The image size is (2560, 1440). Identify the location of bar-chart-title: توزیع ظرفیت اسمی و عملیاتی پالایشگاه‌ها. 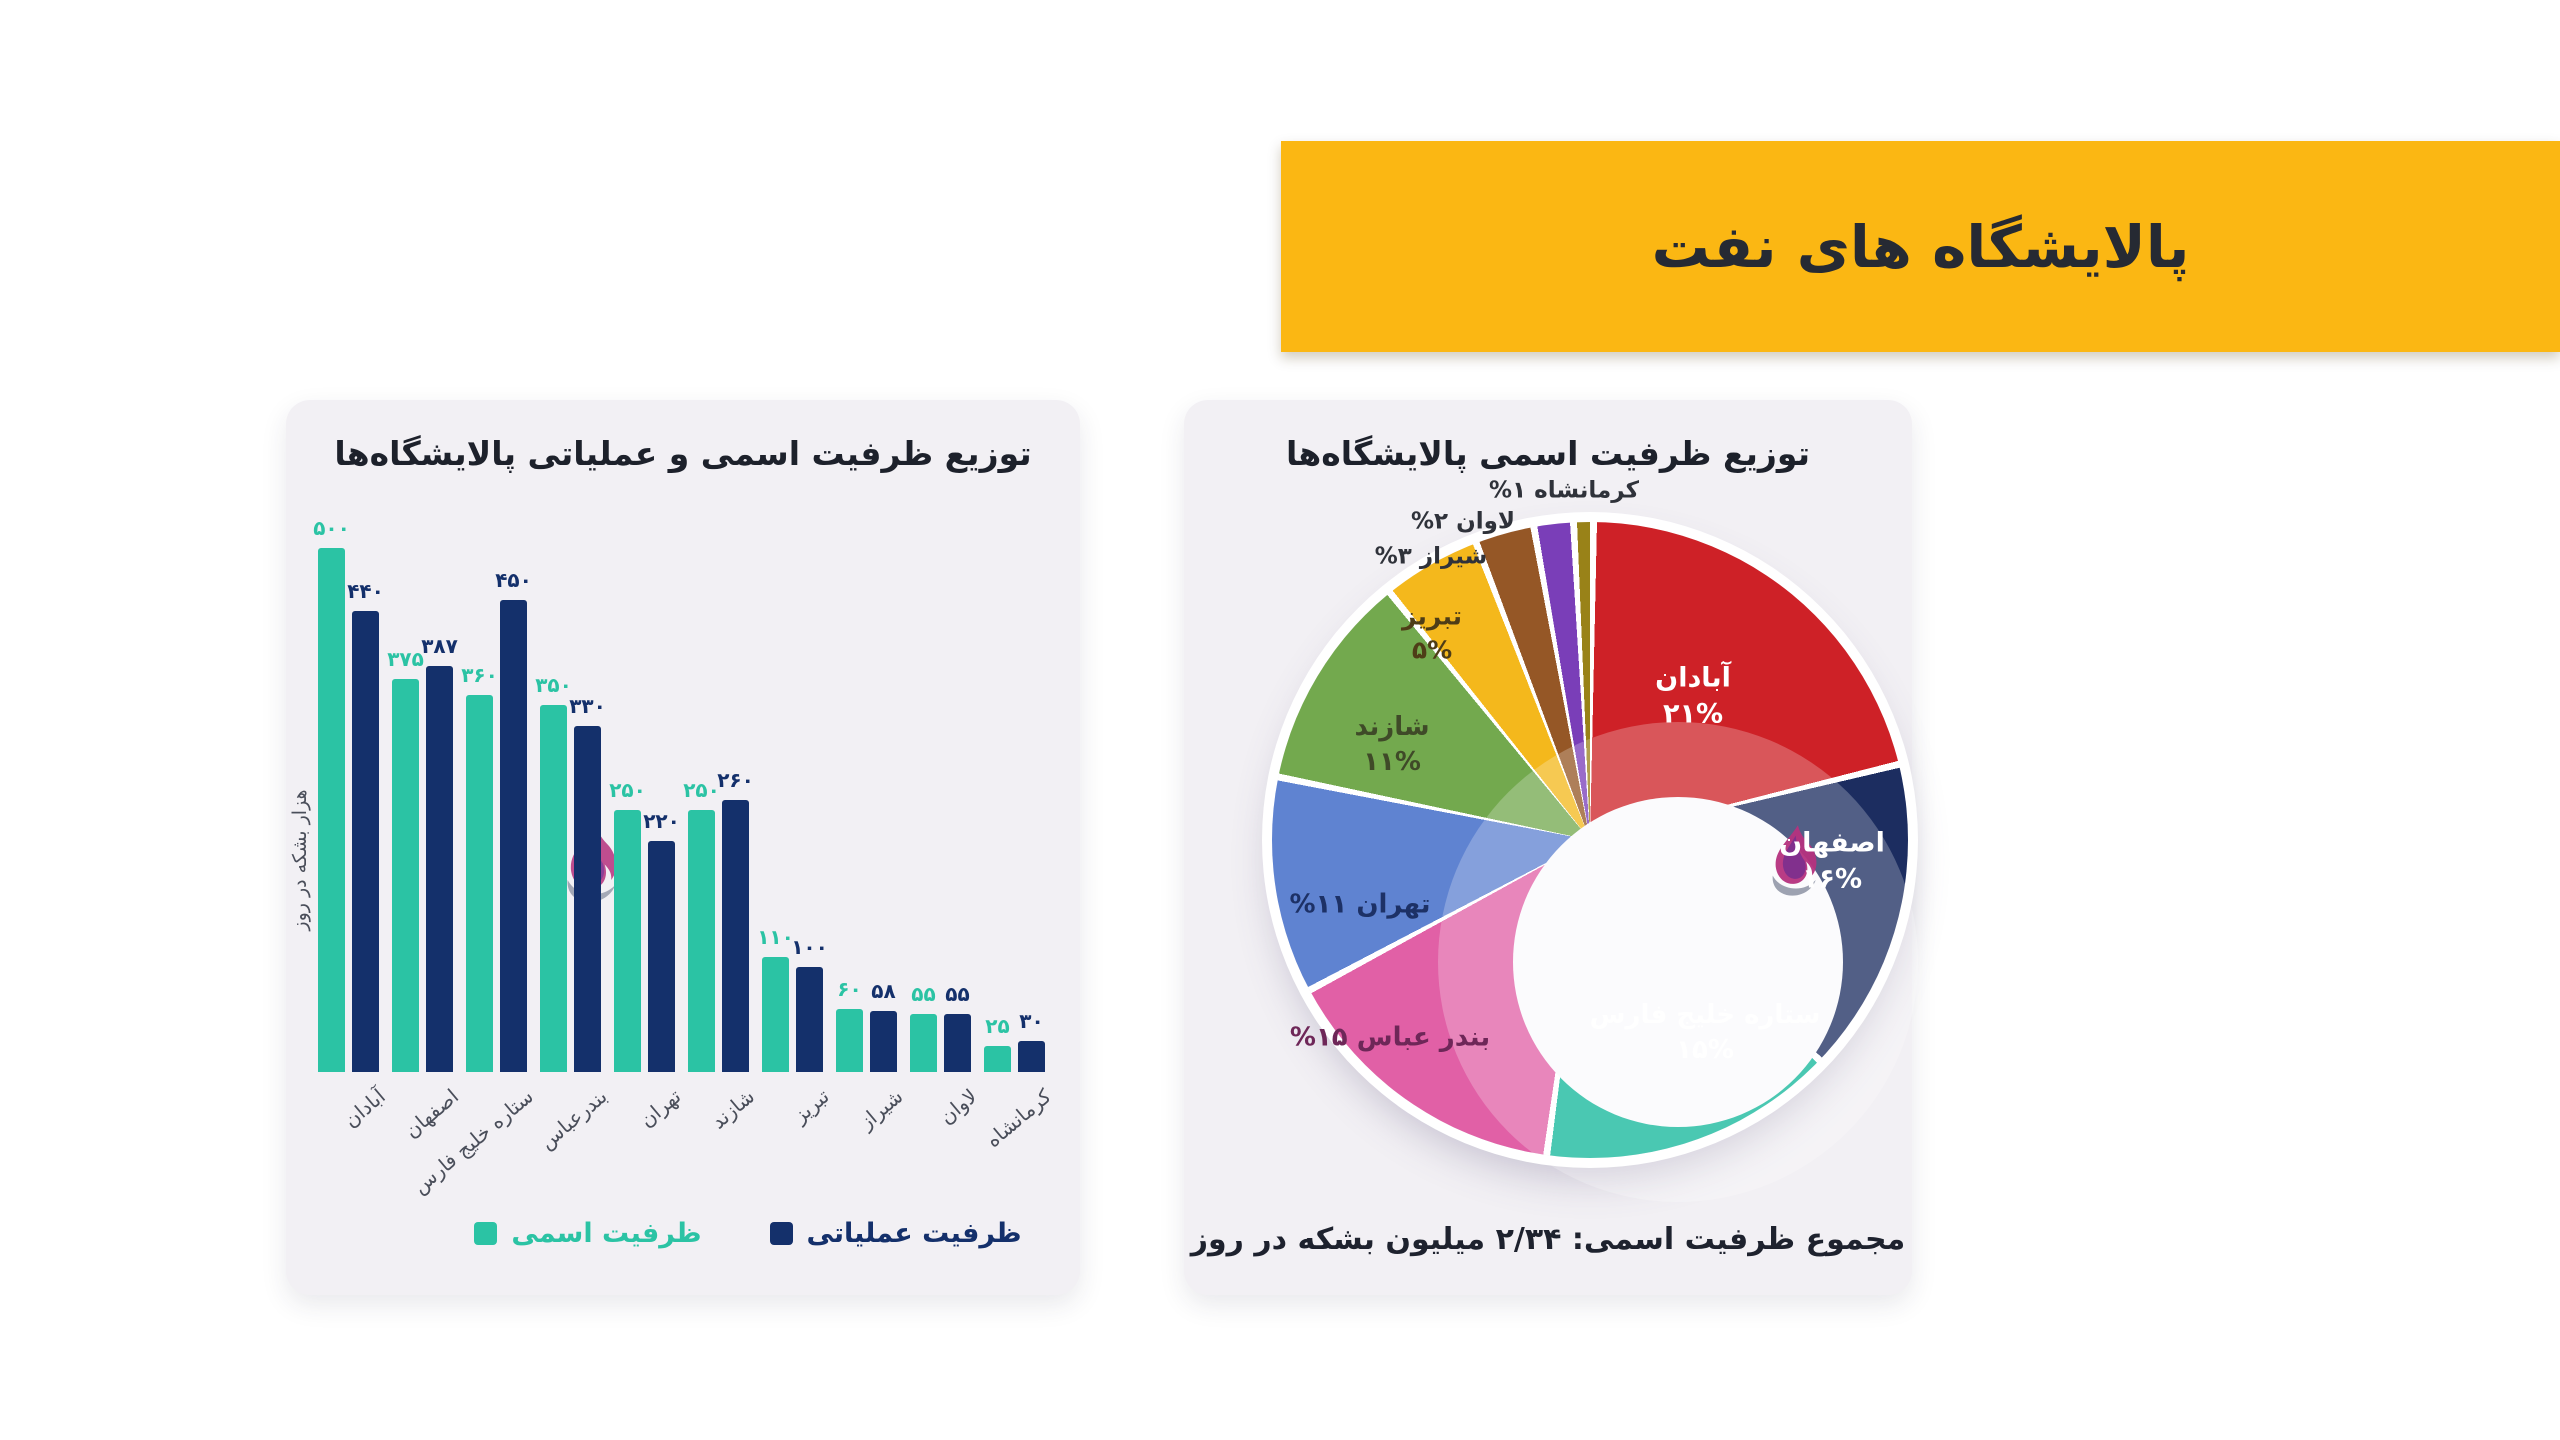
(683, 453).